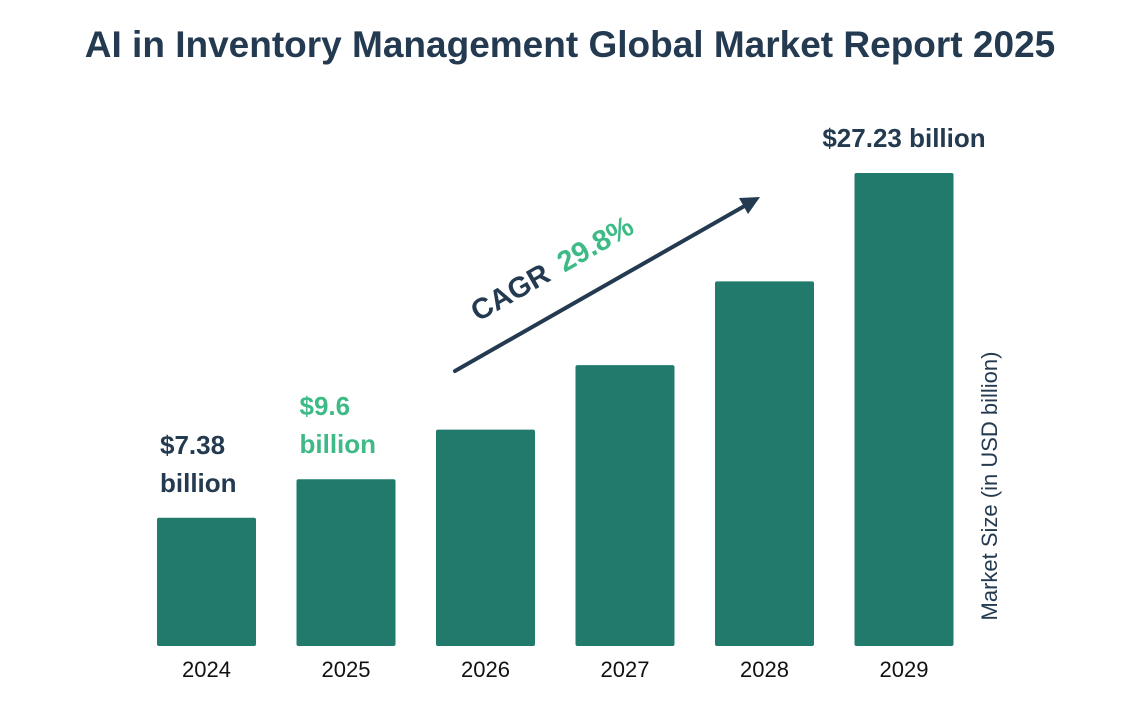 The height and width of the screenshot is (715, 1140). I want to click on x-tick-label: 2029, so click(904, 669).